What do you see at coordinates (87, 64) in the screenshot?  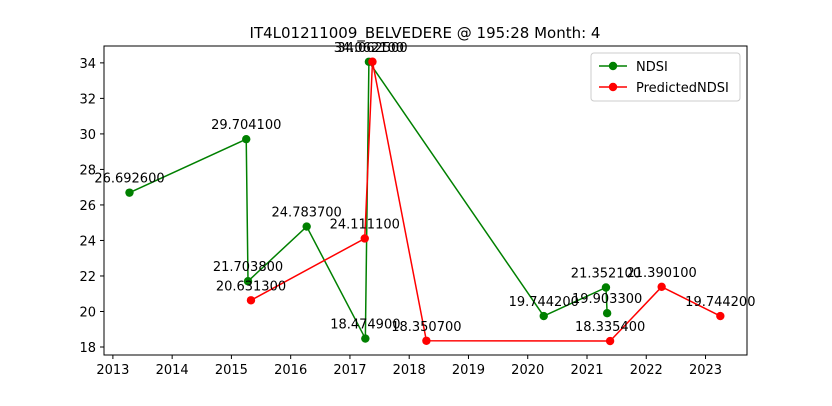 I see `y-tick-label: 34` at bounding box center [87, 64].